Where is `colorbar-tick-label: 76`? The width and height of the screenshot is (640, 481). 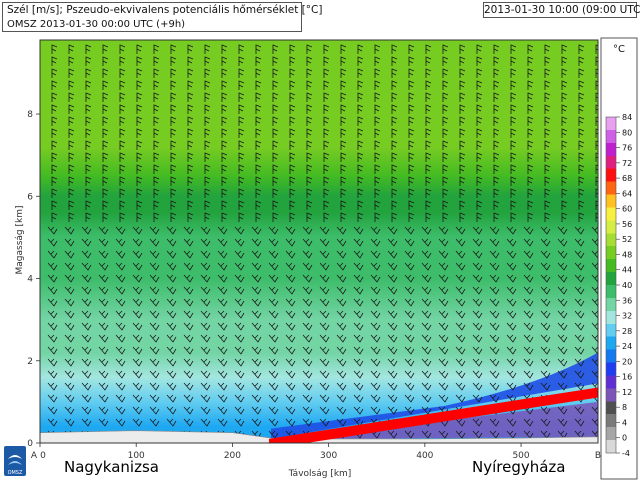 colorbar-tick-label: 76 is located at coordinates (627, 148).